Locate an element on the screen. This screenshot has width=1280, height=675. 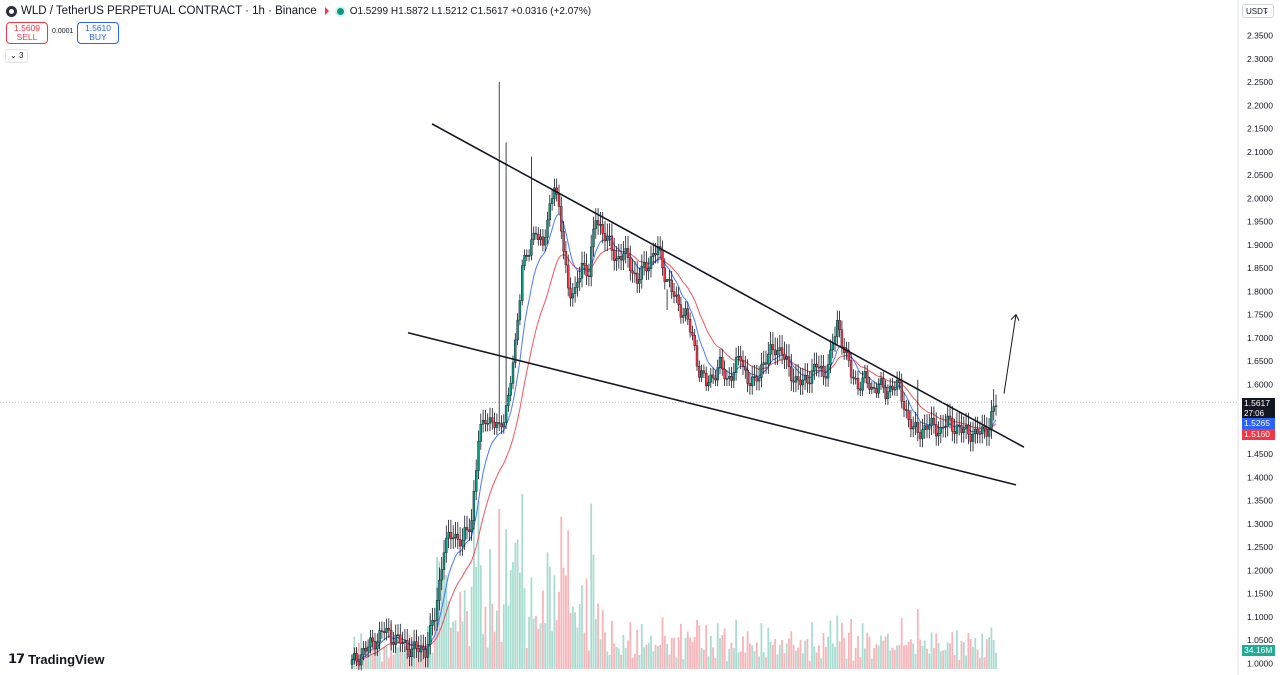
tradingview-watermark: 𝟭𝟳 TradingView is located at coordinates (56, 659).